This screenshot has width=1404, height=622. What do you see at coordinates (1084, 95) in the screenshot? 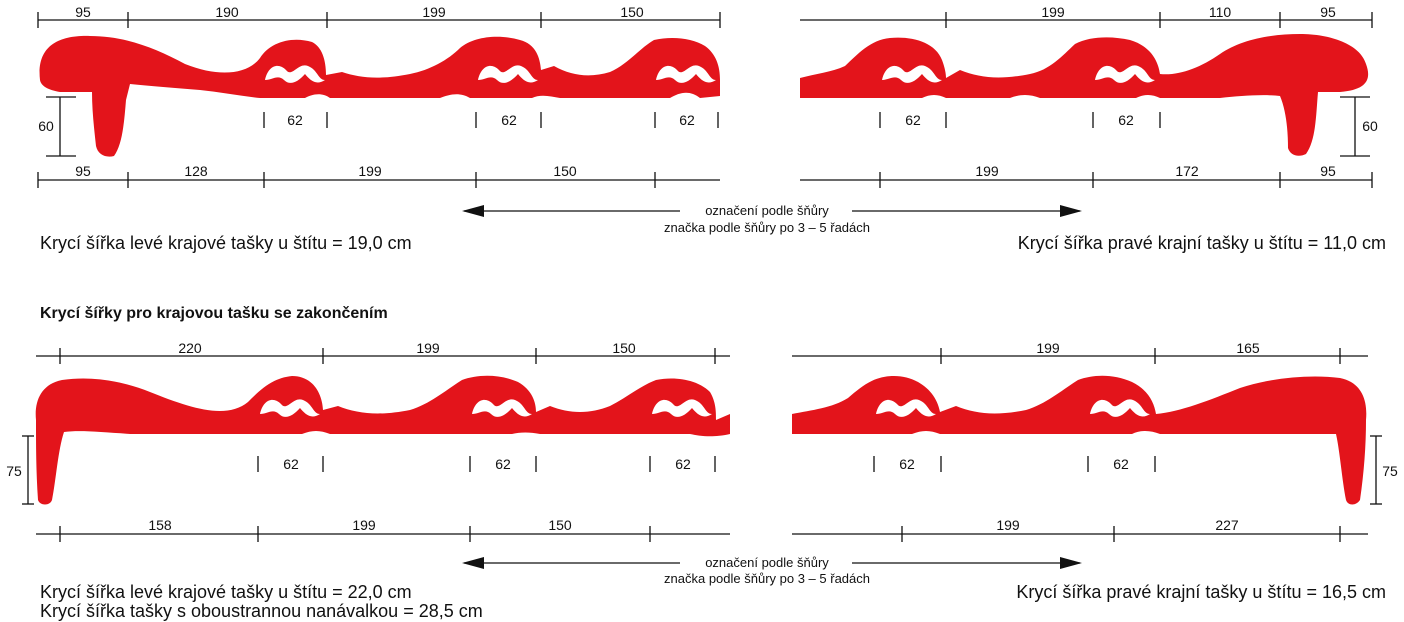
I see `top-right-tile-shape` at bounding box center [1084, 95].